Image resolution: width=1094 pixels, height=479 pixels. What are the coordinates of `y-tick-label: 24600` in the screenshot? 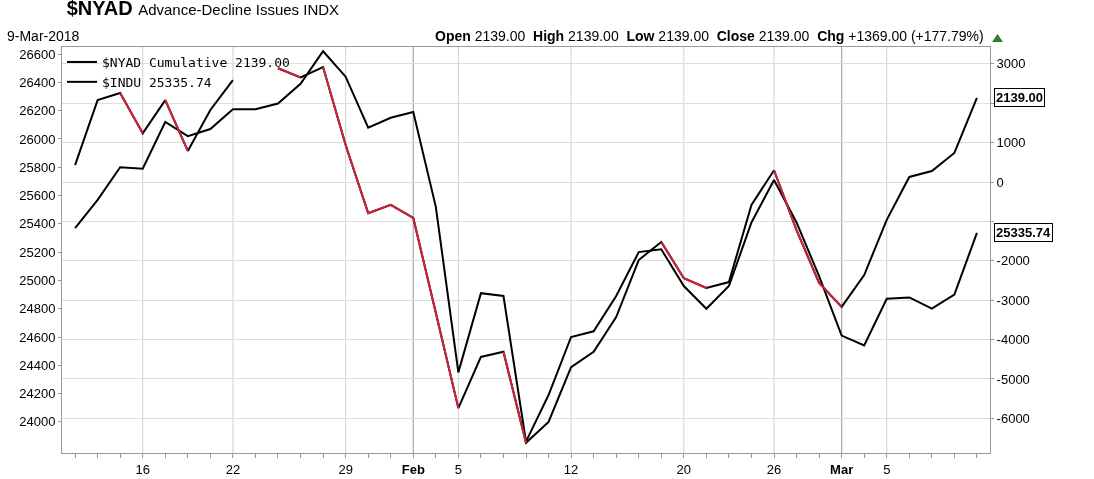 It's located at (37, 337).